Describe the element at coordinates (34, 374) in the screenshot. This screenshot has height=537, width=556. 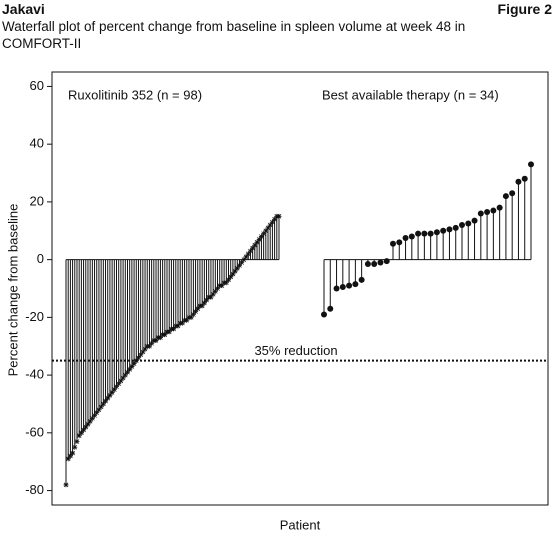
I see `y-tick-label: -40` at that location.